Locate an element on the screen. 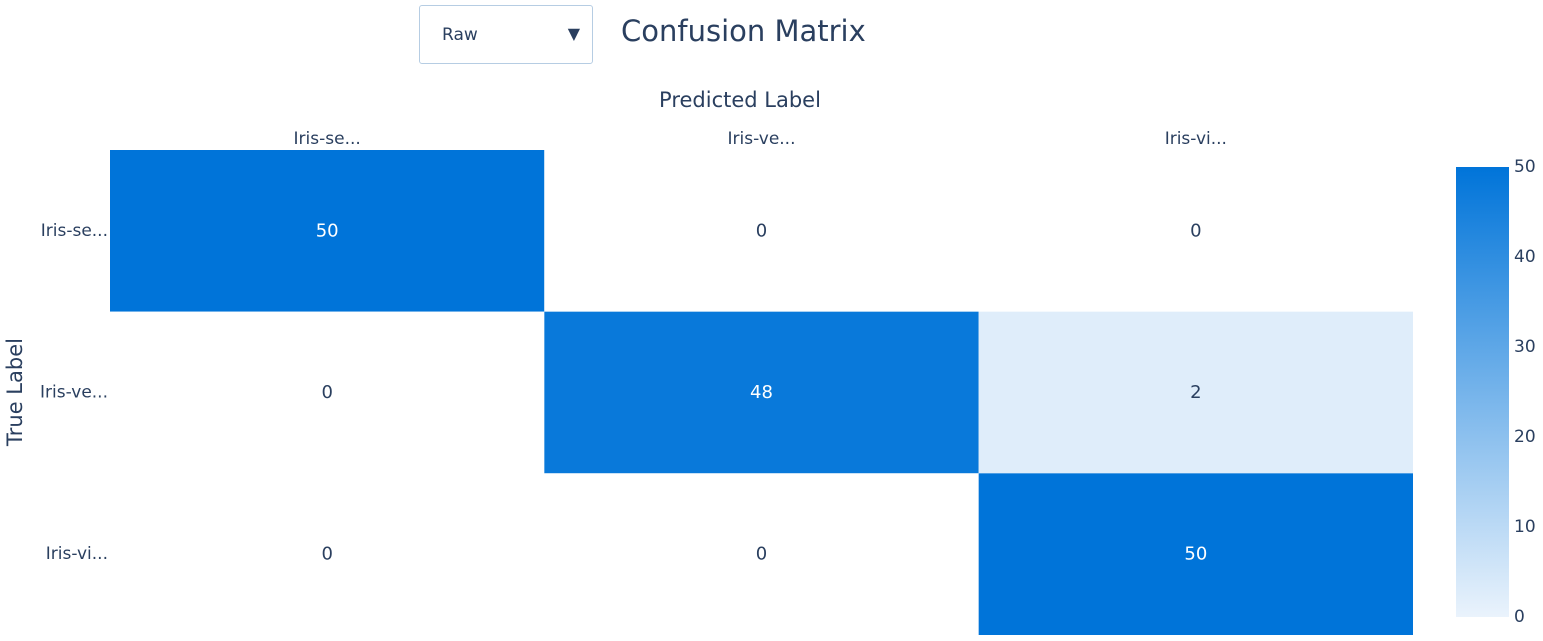  colorbar-tick-label: 10 is located at coordinates (1525, 527).